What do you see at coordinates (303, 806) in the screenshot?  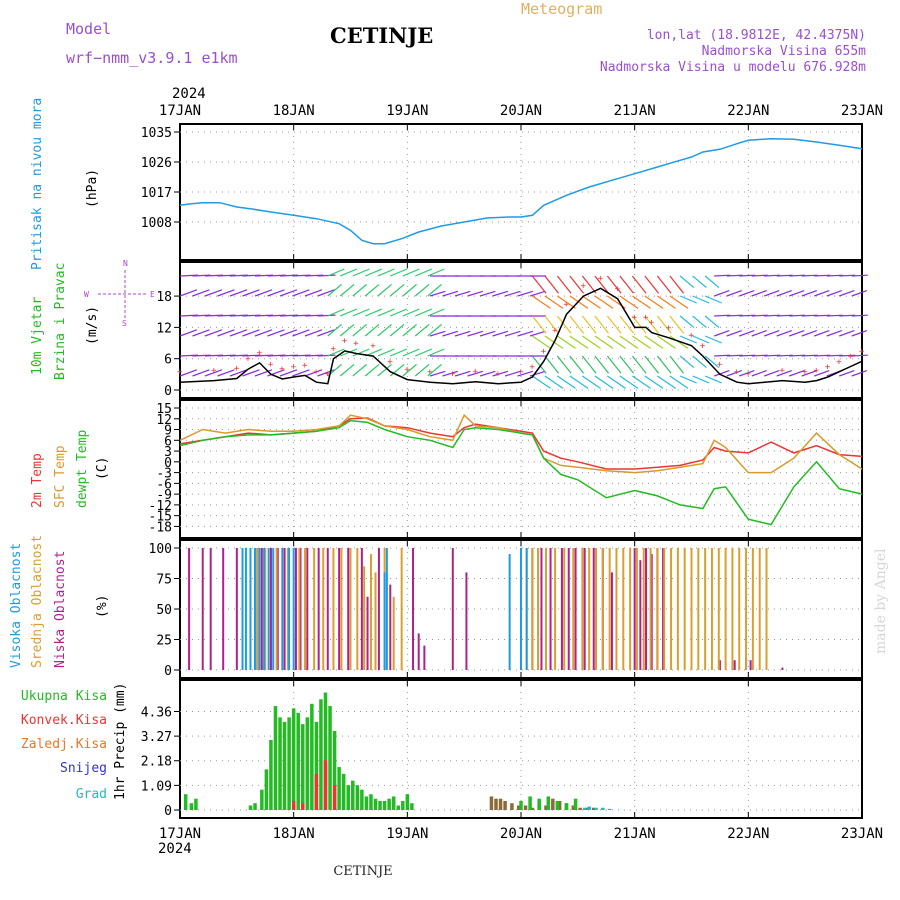 I see `bar-konvek-kisa` at bounding box center [303, 806].